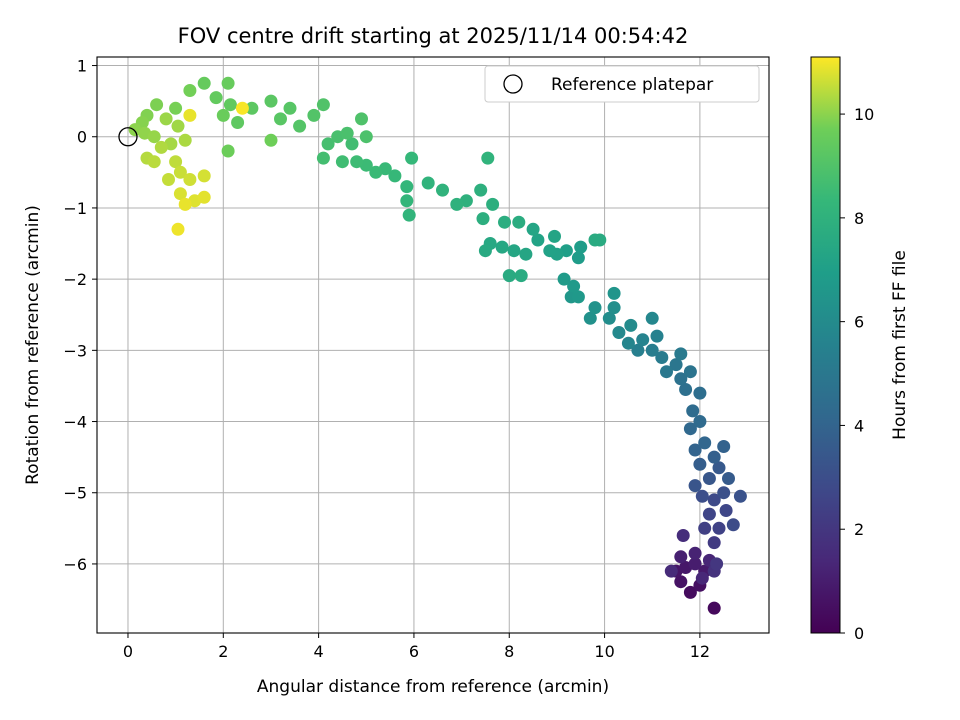 Image resolution: width=960 pixels, height=720 pixels. Describe the element at coordinates (900, 345) in the screenshot. I see `colorbar-label: Hours from first FF file` at that location.